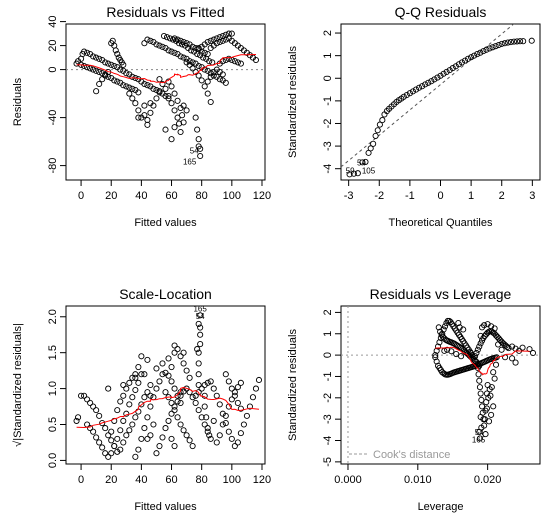  I want to click on plot-frame, so click(165, 385).